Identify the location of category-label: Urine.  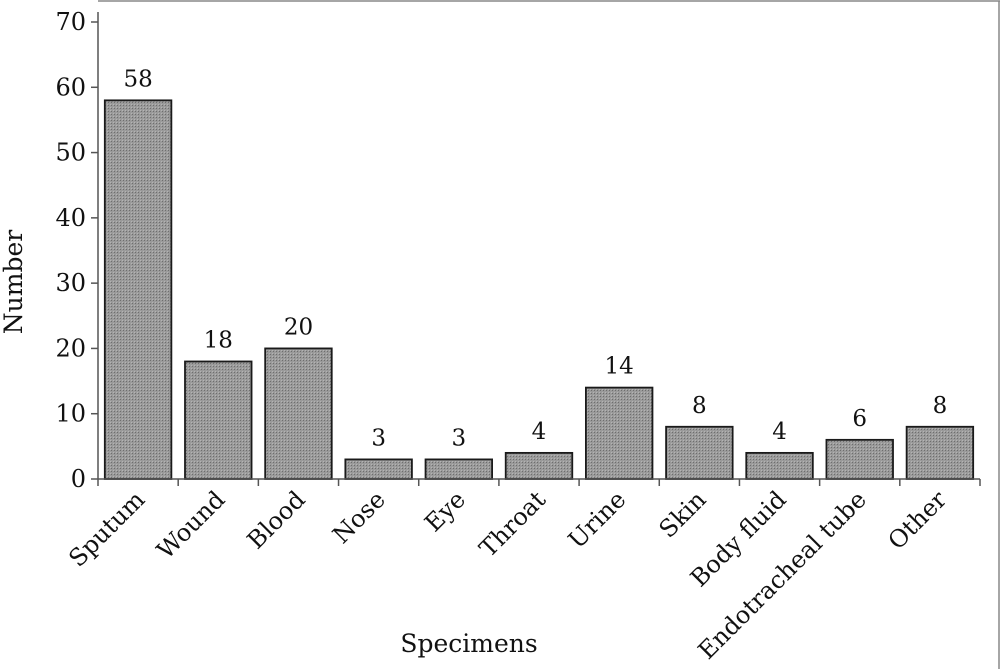
(597, 519).